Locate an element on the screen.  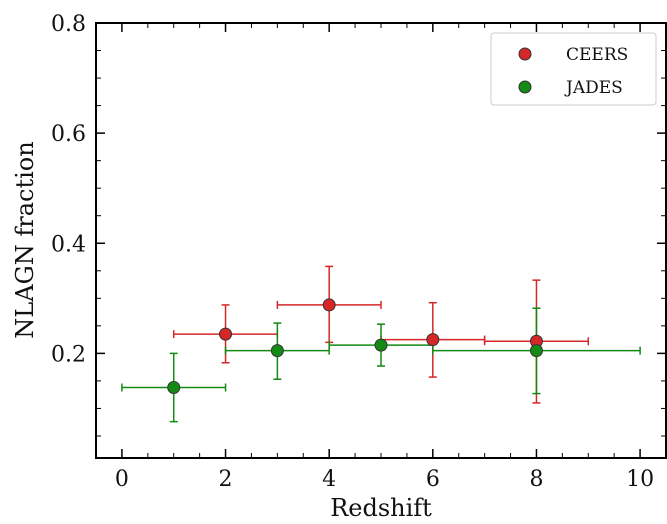
legend-label-jades: JADES is located at coordinates (593, 88).